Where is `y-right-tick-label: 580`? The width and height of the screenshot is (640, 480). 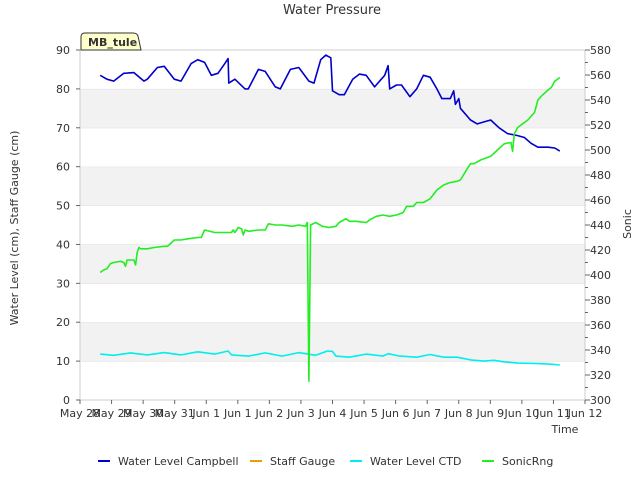 y-right-tick-label: 580 is located at coordinates (600, 50).